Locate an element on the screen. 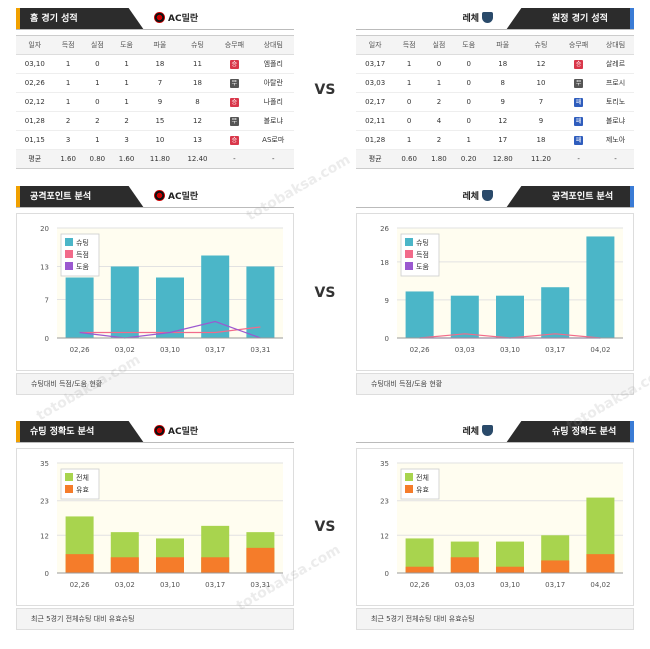 The image size is (650, 649). y-tick-label: 35 is located at coordinates (384, 464).